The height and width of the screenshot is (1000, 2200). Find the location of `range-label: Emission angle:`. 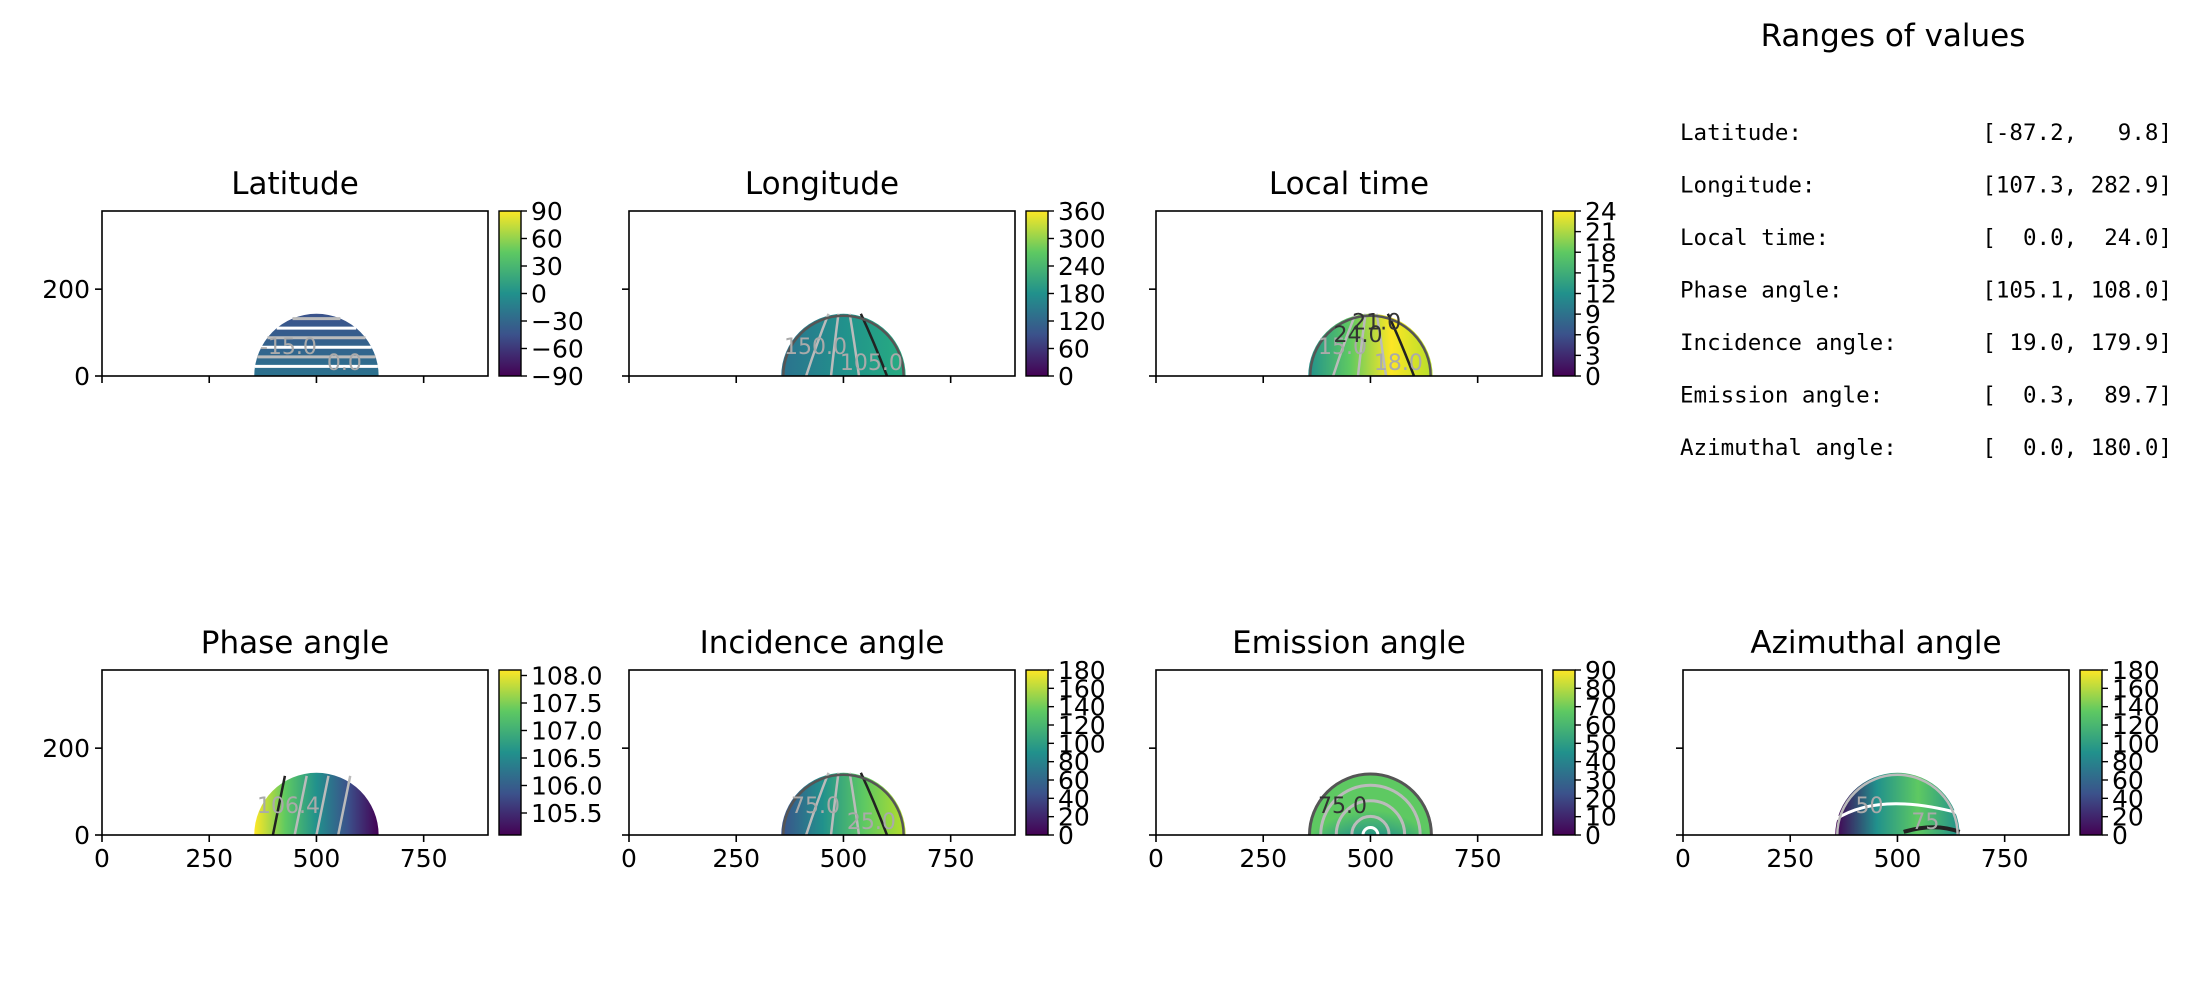

range-label: Emission angle: is located at coordinates (1781, 396).